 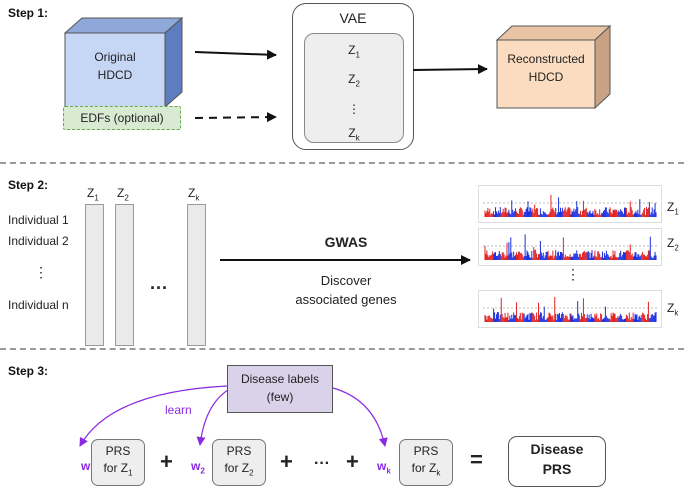 What do you see at coordinates (235, 117) in the screenshot?
I see `arrow-edfs-to-vae` at bounding box center [235, 117].